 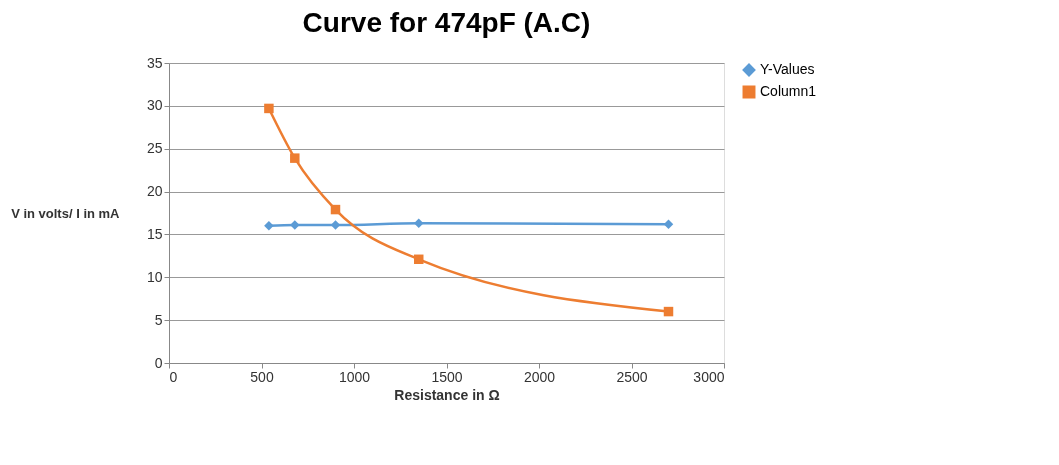 I want to click on legend-label: Column1, so click(x=788, y=91).